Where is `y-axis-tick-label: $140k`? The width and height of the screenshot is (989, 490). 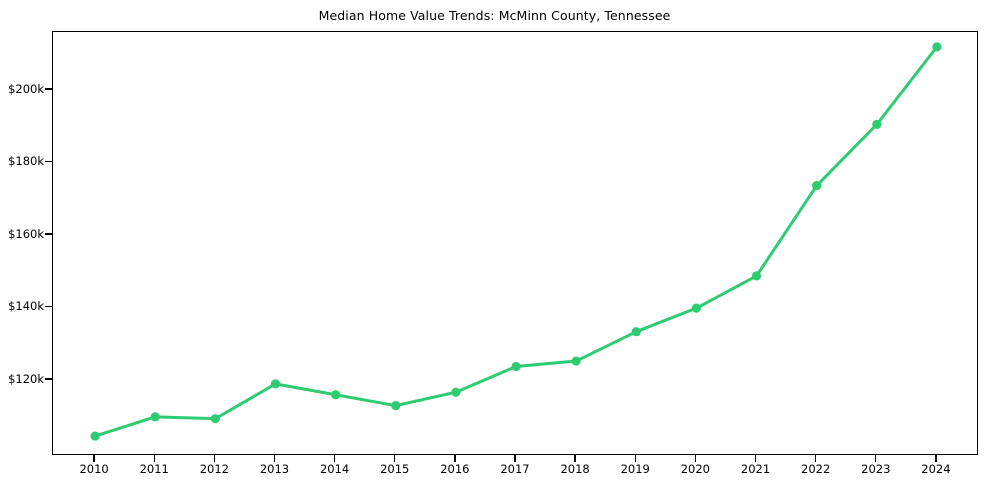
y-axis-tick-label: $140k is located at coordinates (26, 306).